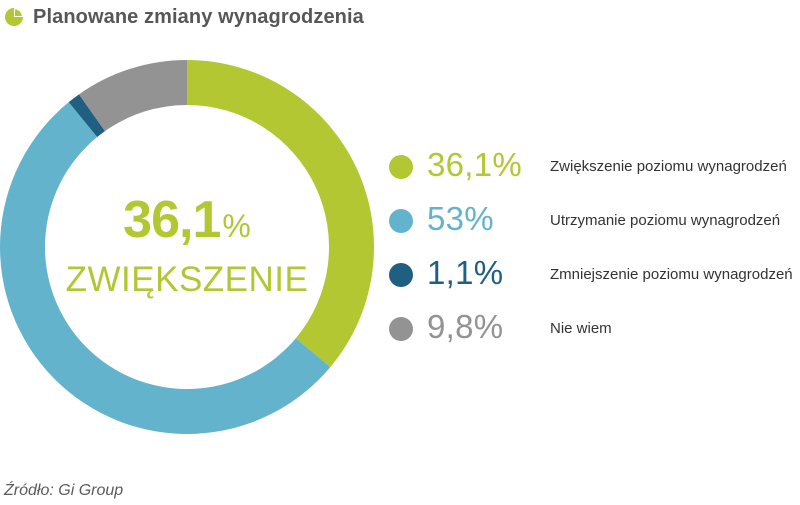 This screenshot has height=505, width=800. I want to click on legend-value: 53%, so click(460, 218).